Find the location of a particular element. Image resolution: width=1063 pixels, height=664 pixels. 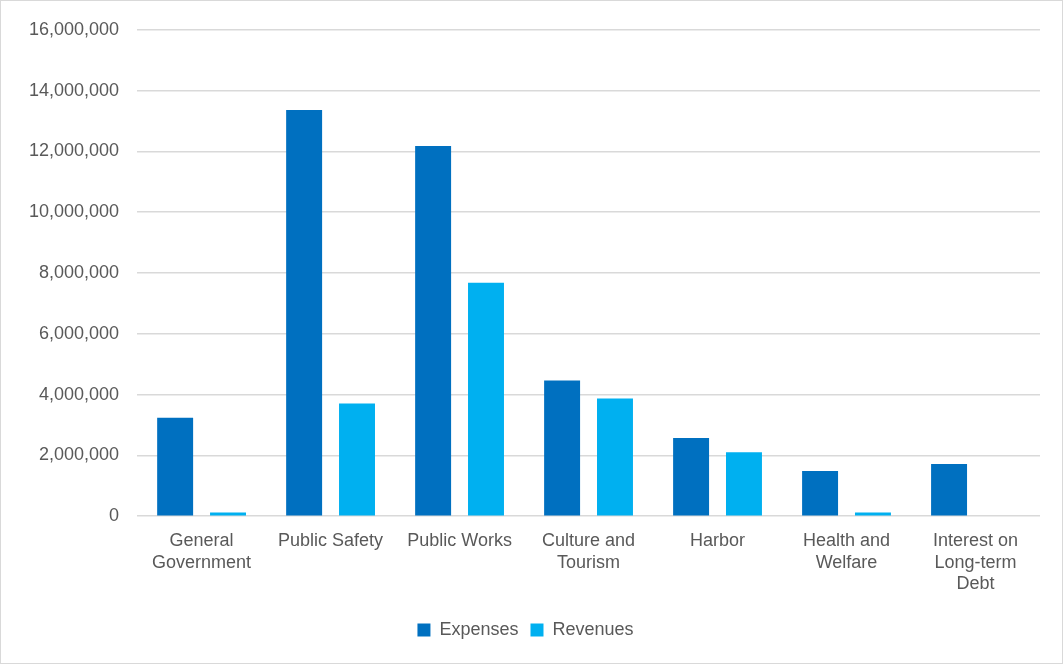

y-tick-label: 10,000,000 is located at coordinates (74, 211).